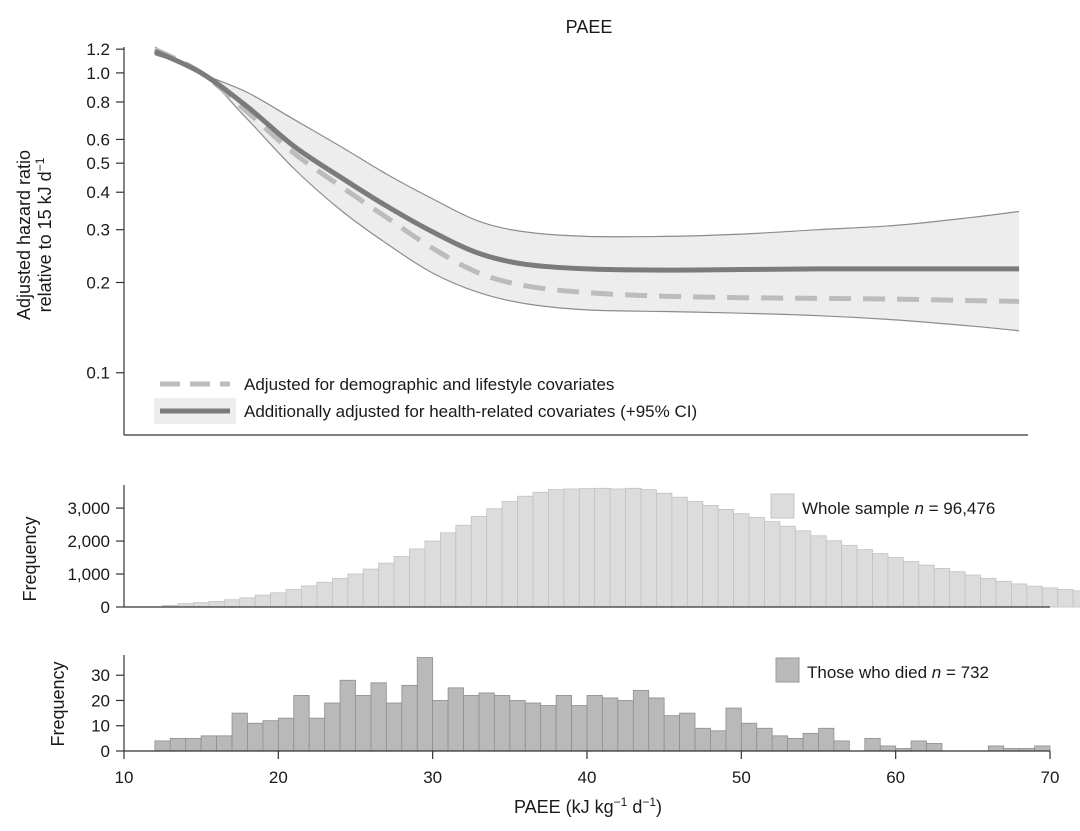 The image size is (1080, 831). What do you see at coordinates (105, 607) in the screenshot?
I see `y-tick-label: 0` at bounding box center [105, 607].